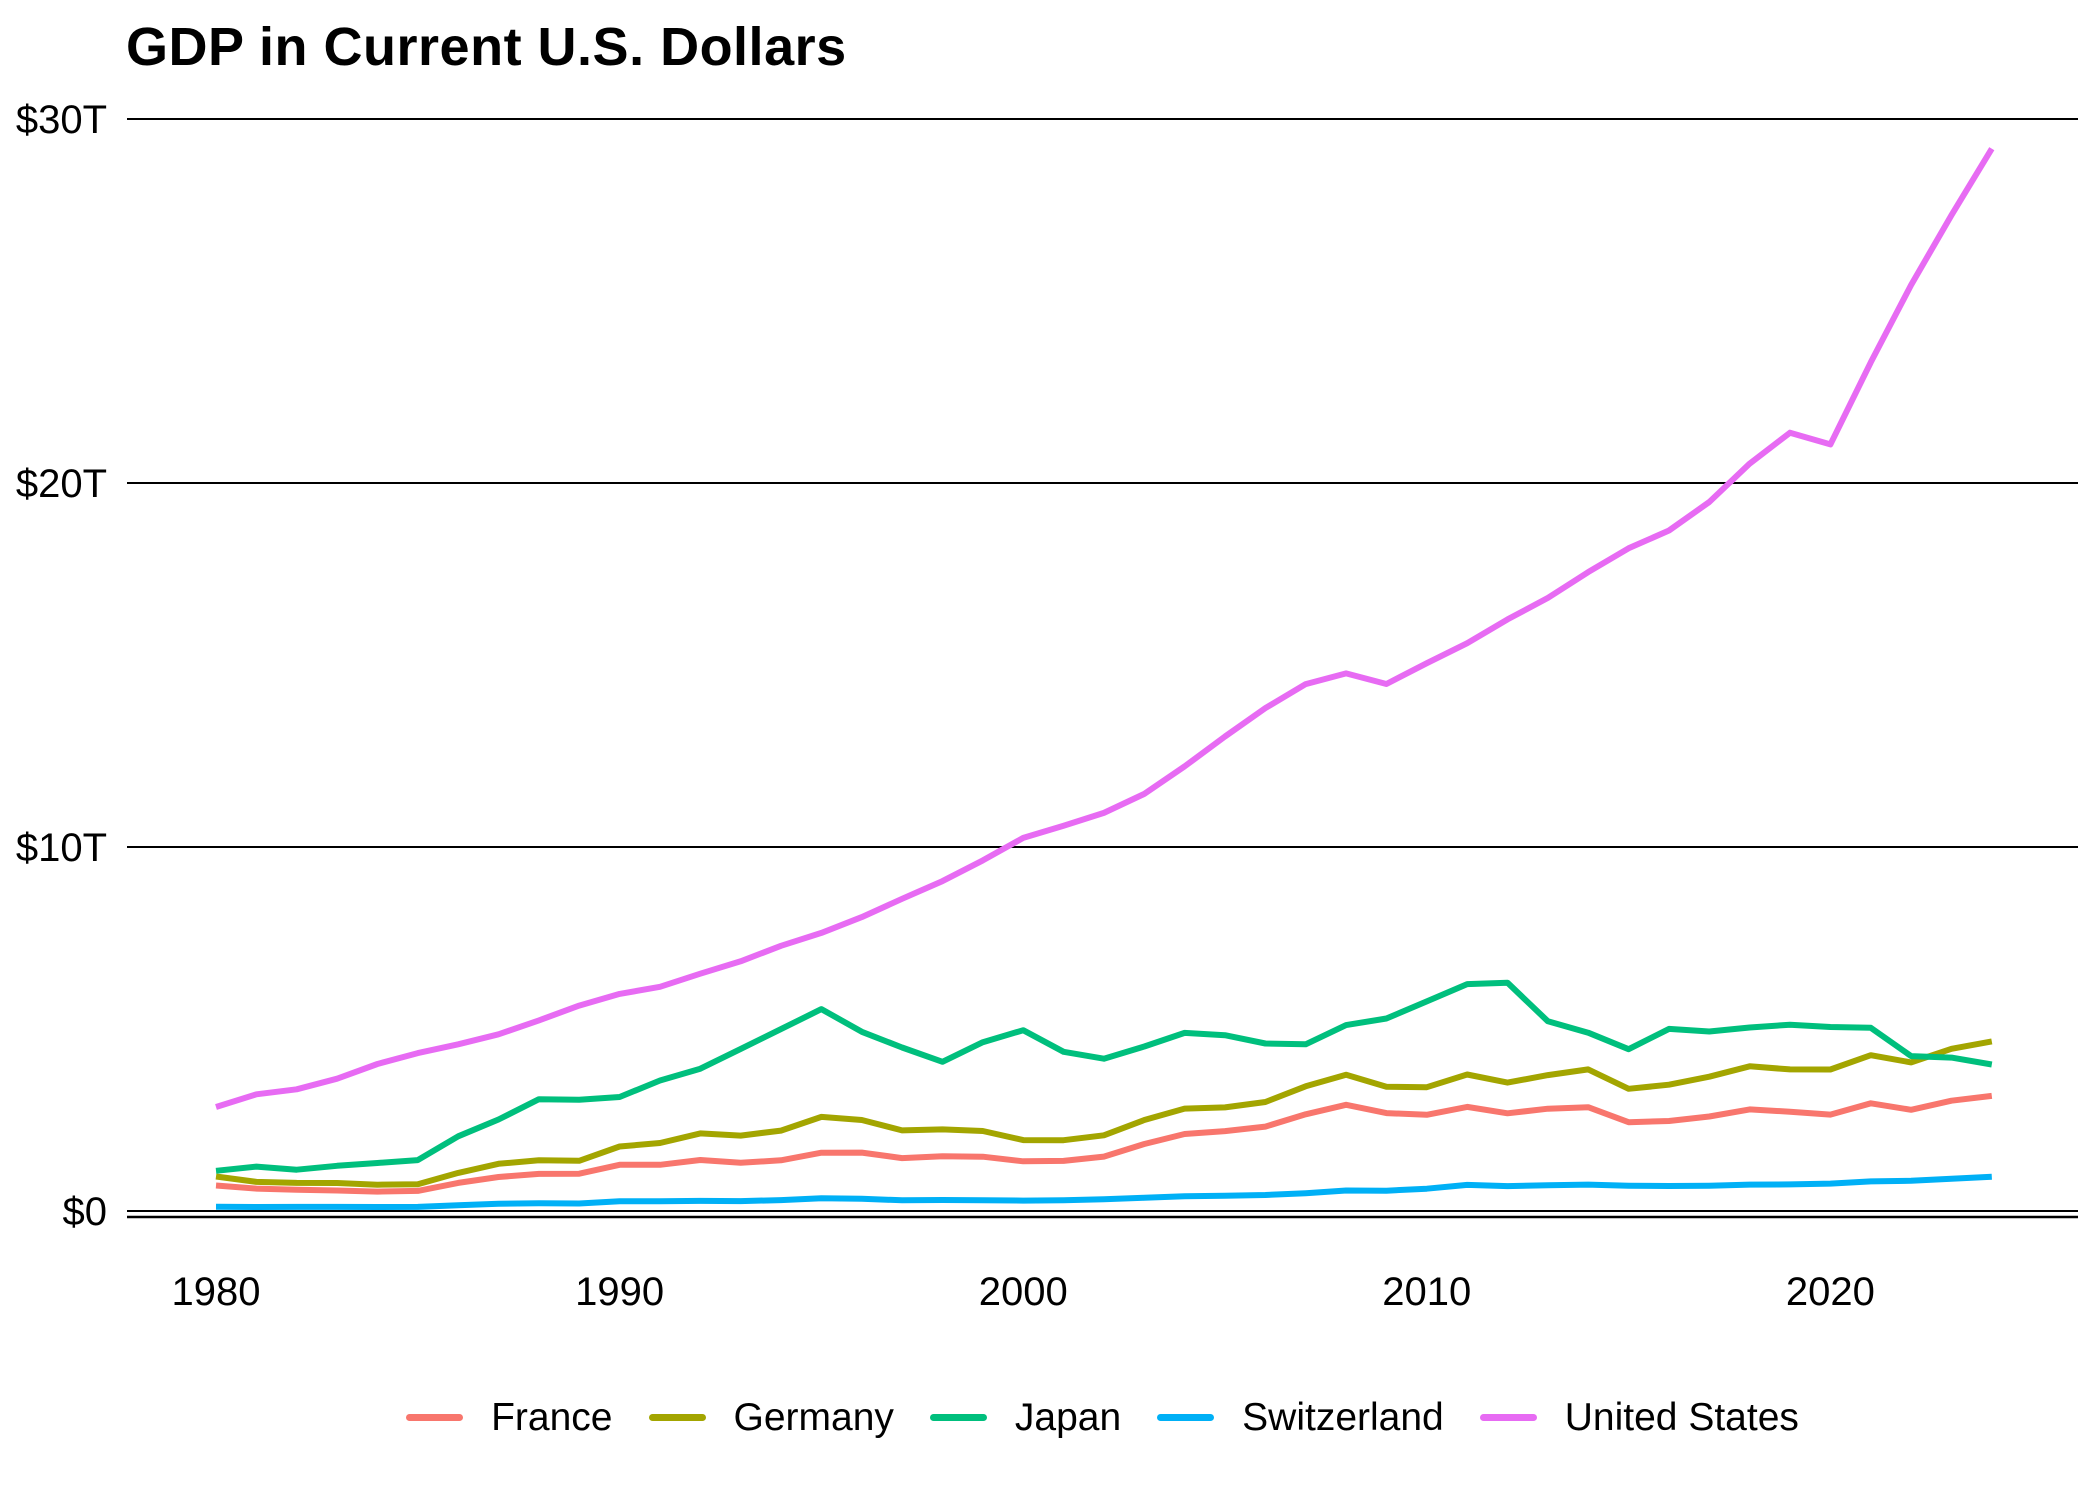 Image resolution: width=2100 pixels, height=1500 pixels. I want to click on legend-item-japan: Japan, so click(1025, 1417).